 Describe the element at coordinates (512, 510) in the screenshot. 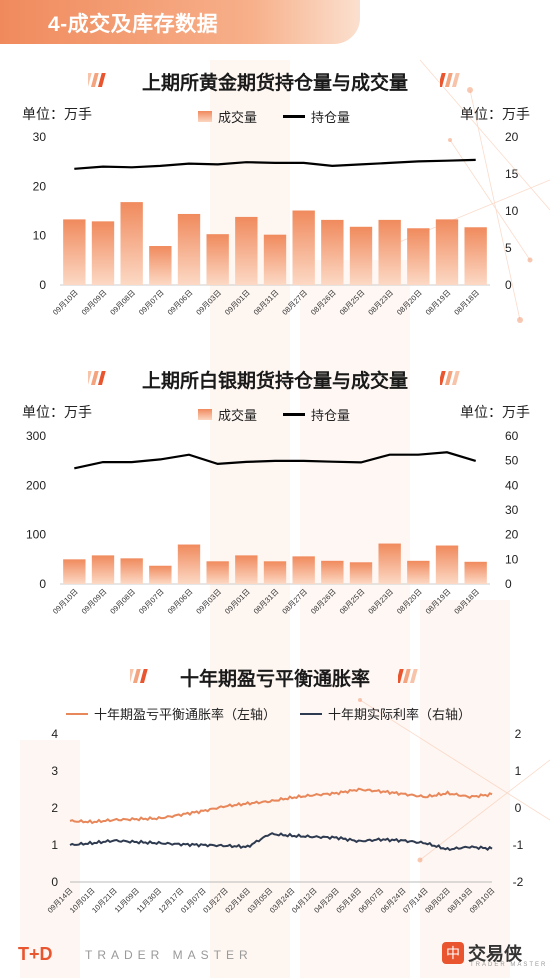

I see `y-right-tick-label: 30` at that location.